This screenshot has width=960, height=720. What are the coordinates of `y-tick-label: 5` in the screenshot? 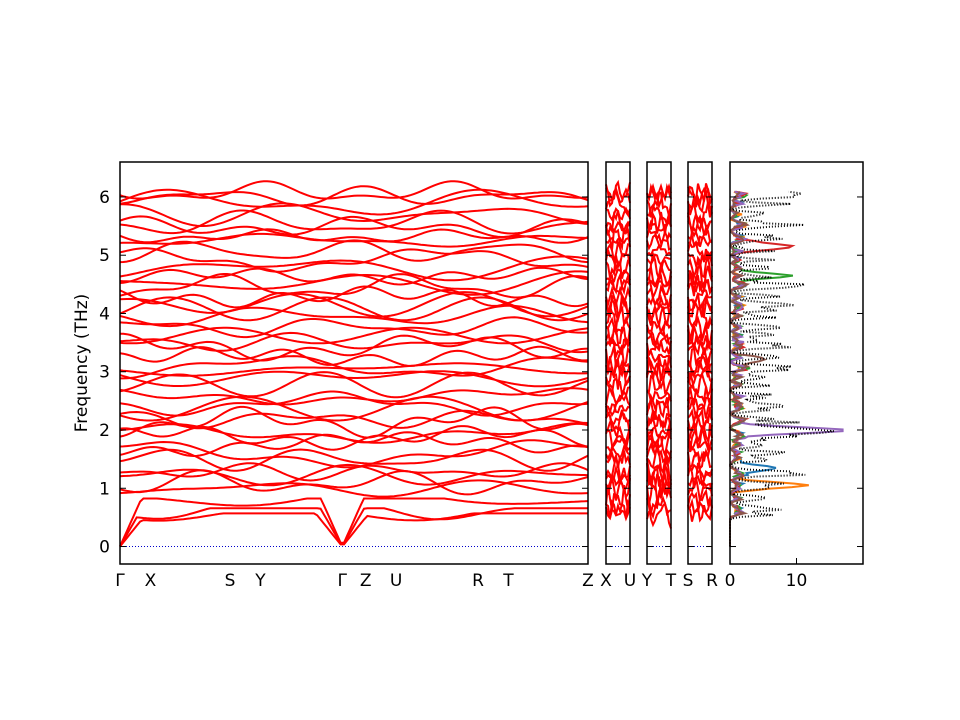 It's located at (104, 256).